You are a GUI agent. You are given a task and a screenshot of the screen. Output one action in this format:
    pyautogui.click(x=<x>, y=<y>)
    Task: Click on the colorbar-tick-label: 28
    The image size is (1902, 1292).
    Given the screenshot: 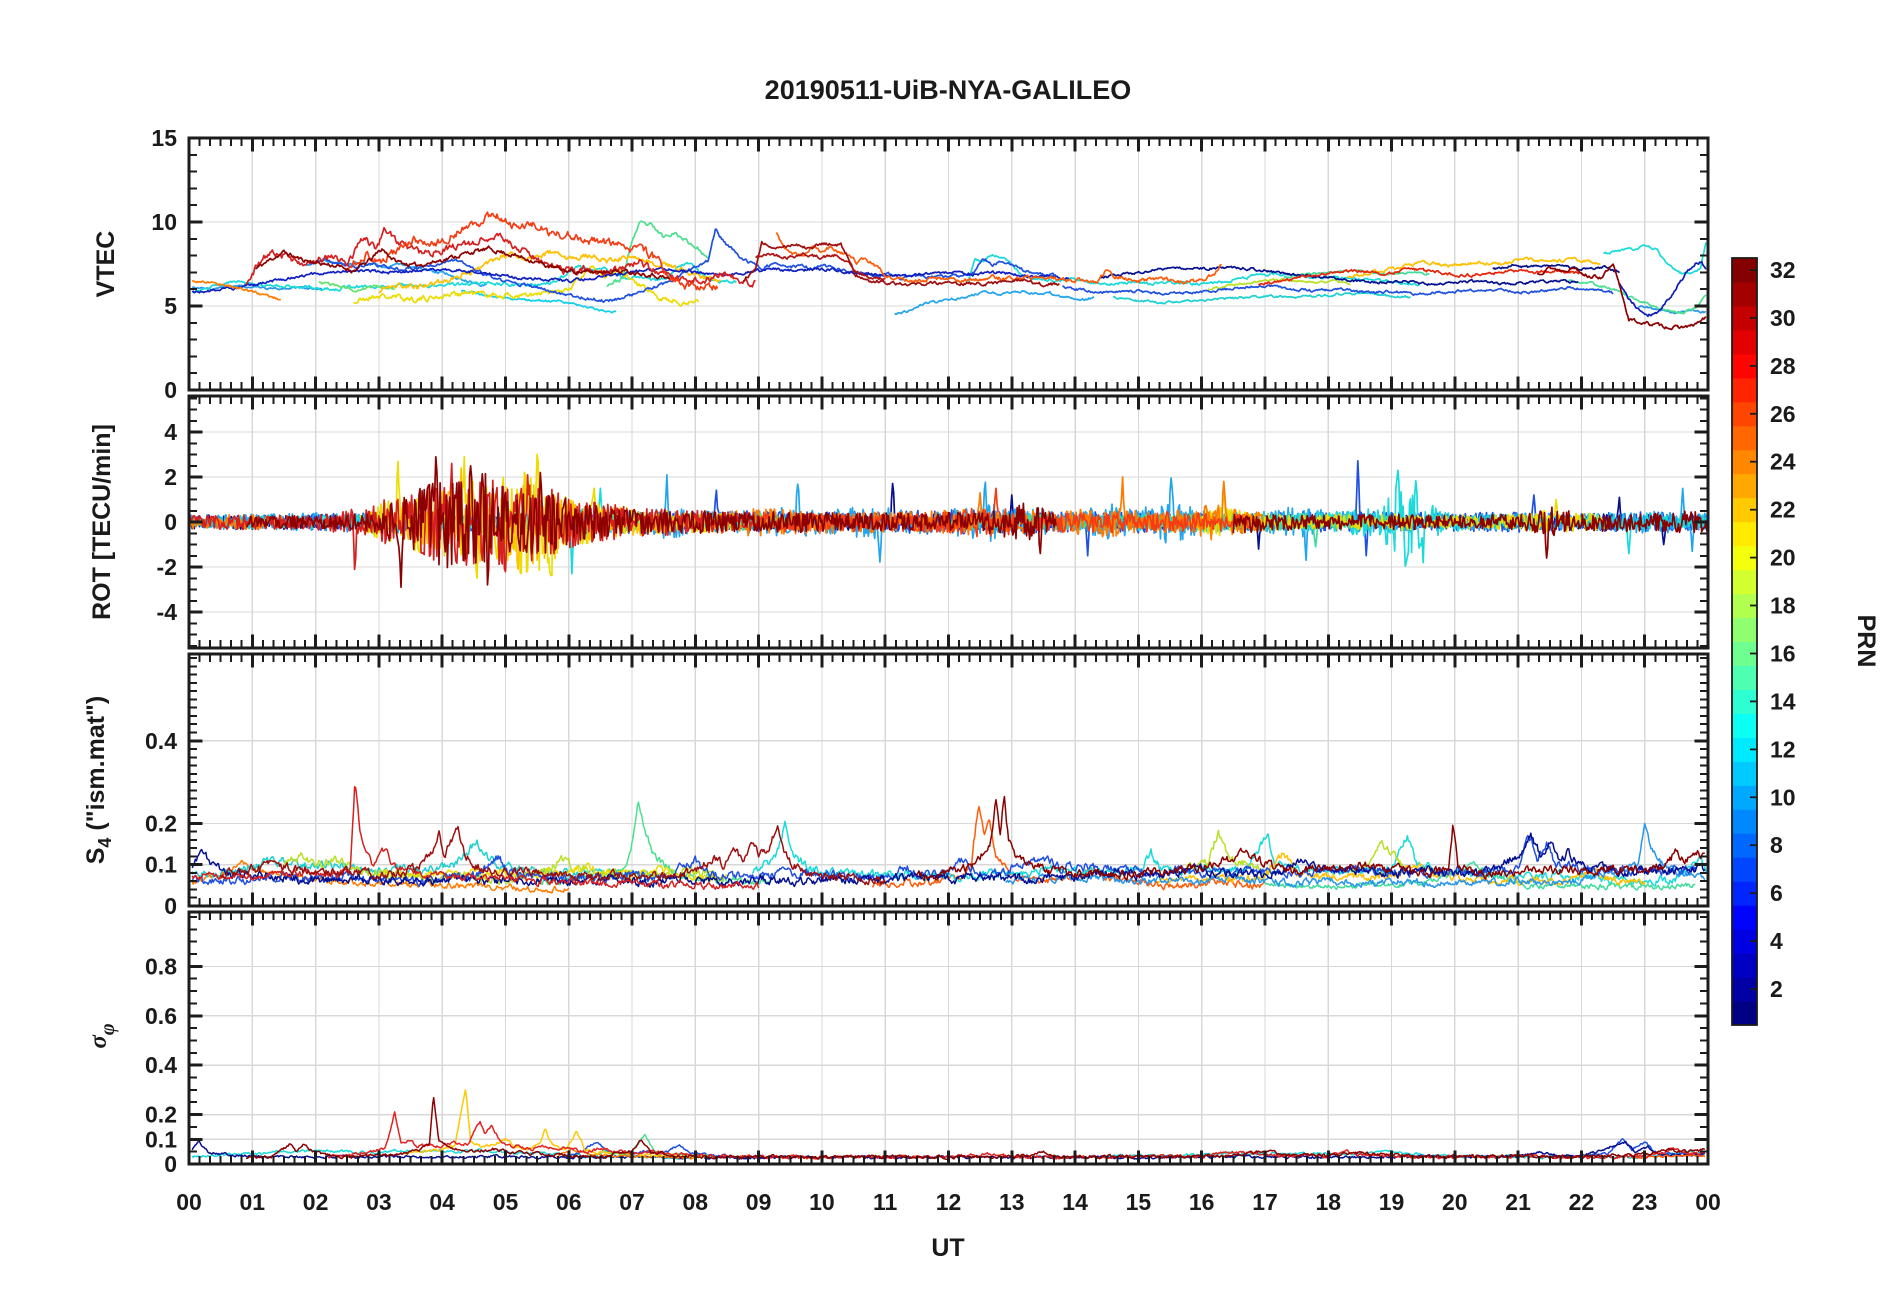 What is the action you would take?
    pyautogui.click(x=1783, y=366)
    